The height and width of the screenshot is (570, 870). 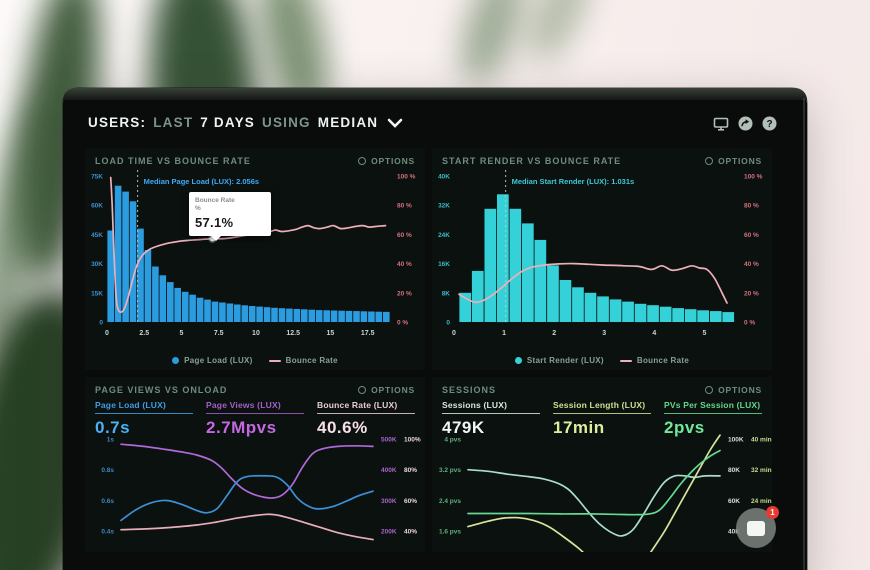 I want to click on svg-text: 1.6 pvs, so click(x=450, y=532).